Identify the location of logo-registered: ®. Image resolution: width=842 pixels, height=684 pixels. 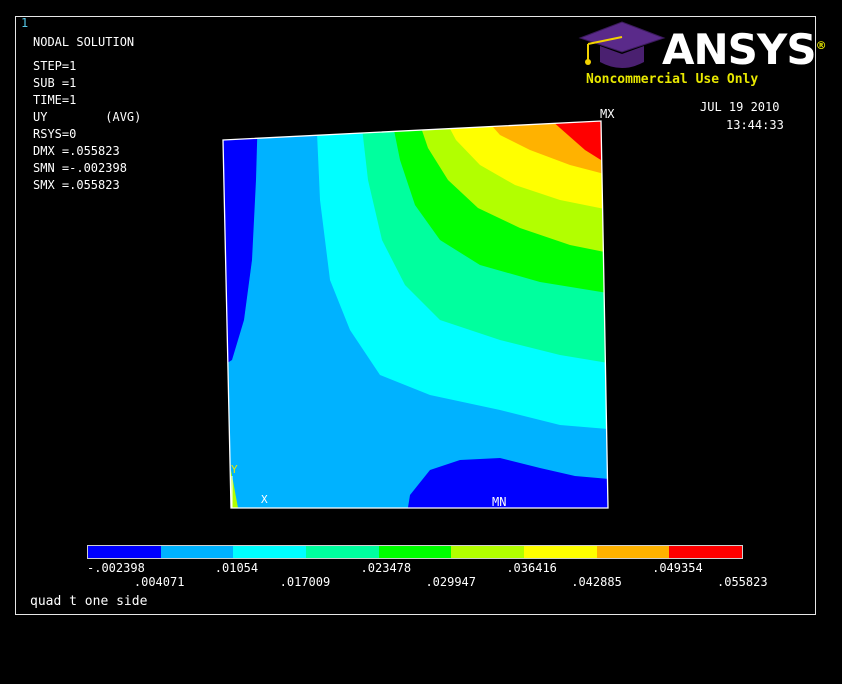
(821, 45).